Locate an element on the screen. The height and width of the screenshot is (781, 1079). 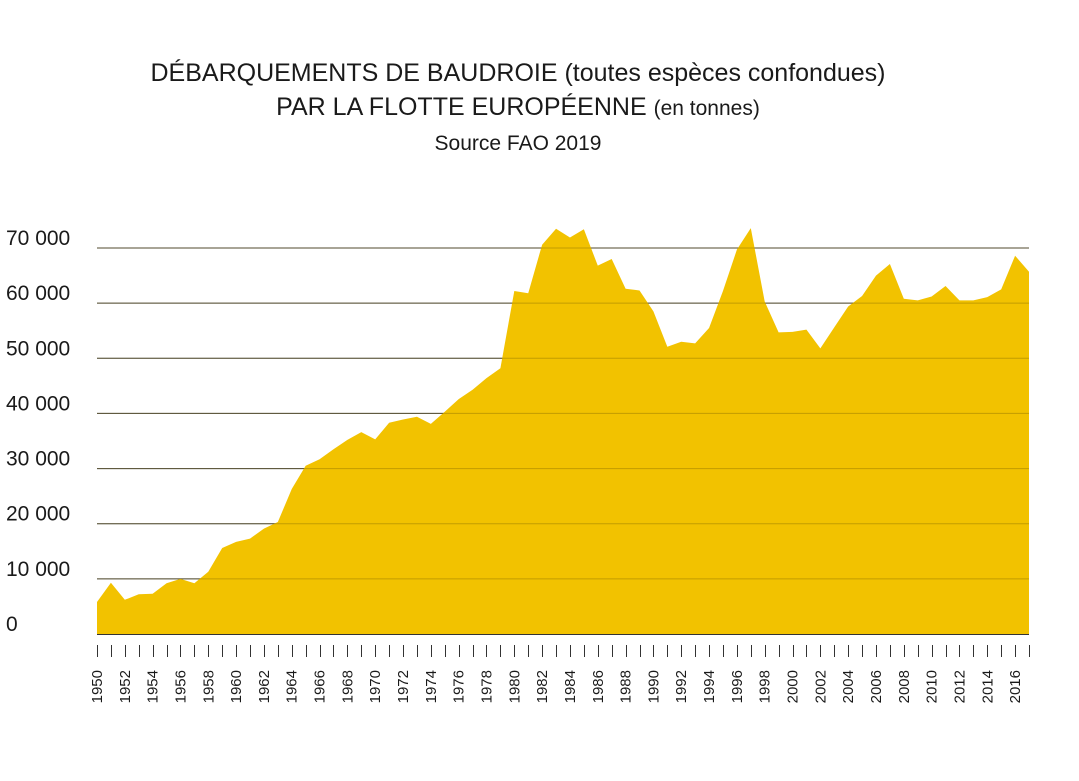
chart-title-line2: PAR LA FLOTTE EUROPÉENNE (en tonnes) is located at coordinates (518, 108).